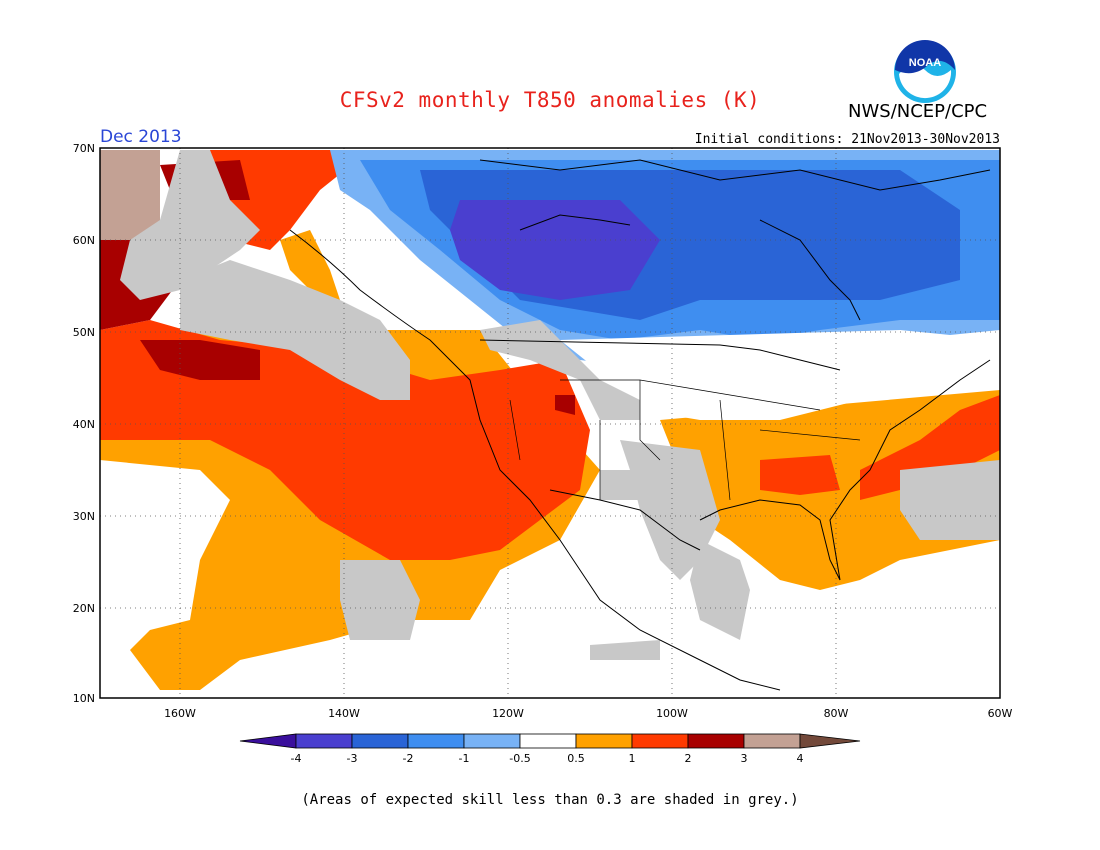 Image resolution: width=1100 pixels, height=850 pixels. I want to click on colorbar-label: 0.5, so click(576, 758).